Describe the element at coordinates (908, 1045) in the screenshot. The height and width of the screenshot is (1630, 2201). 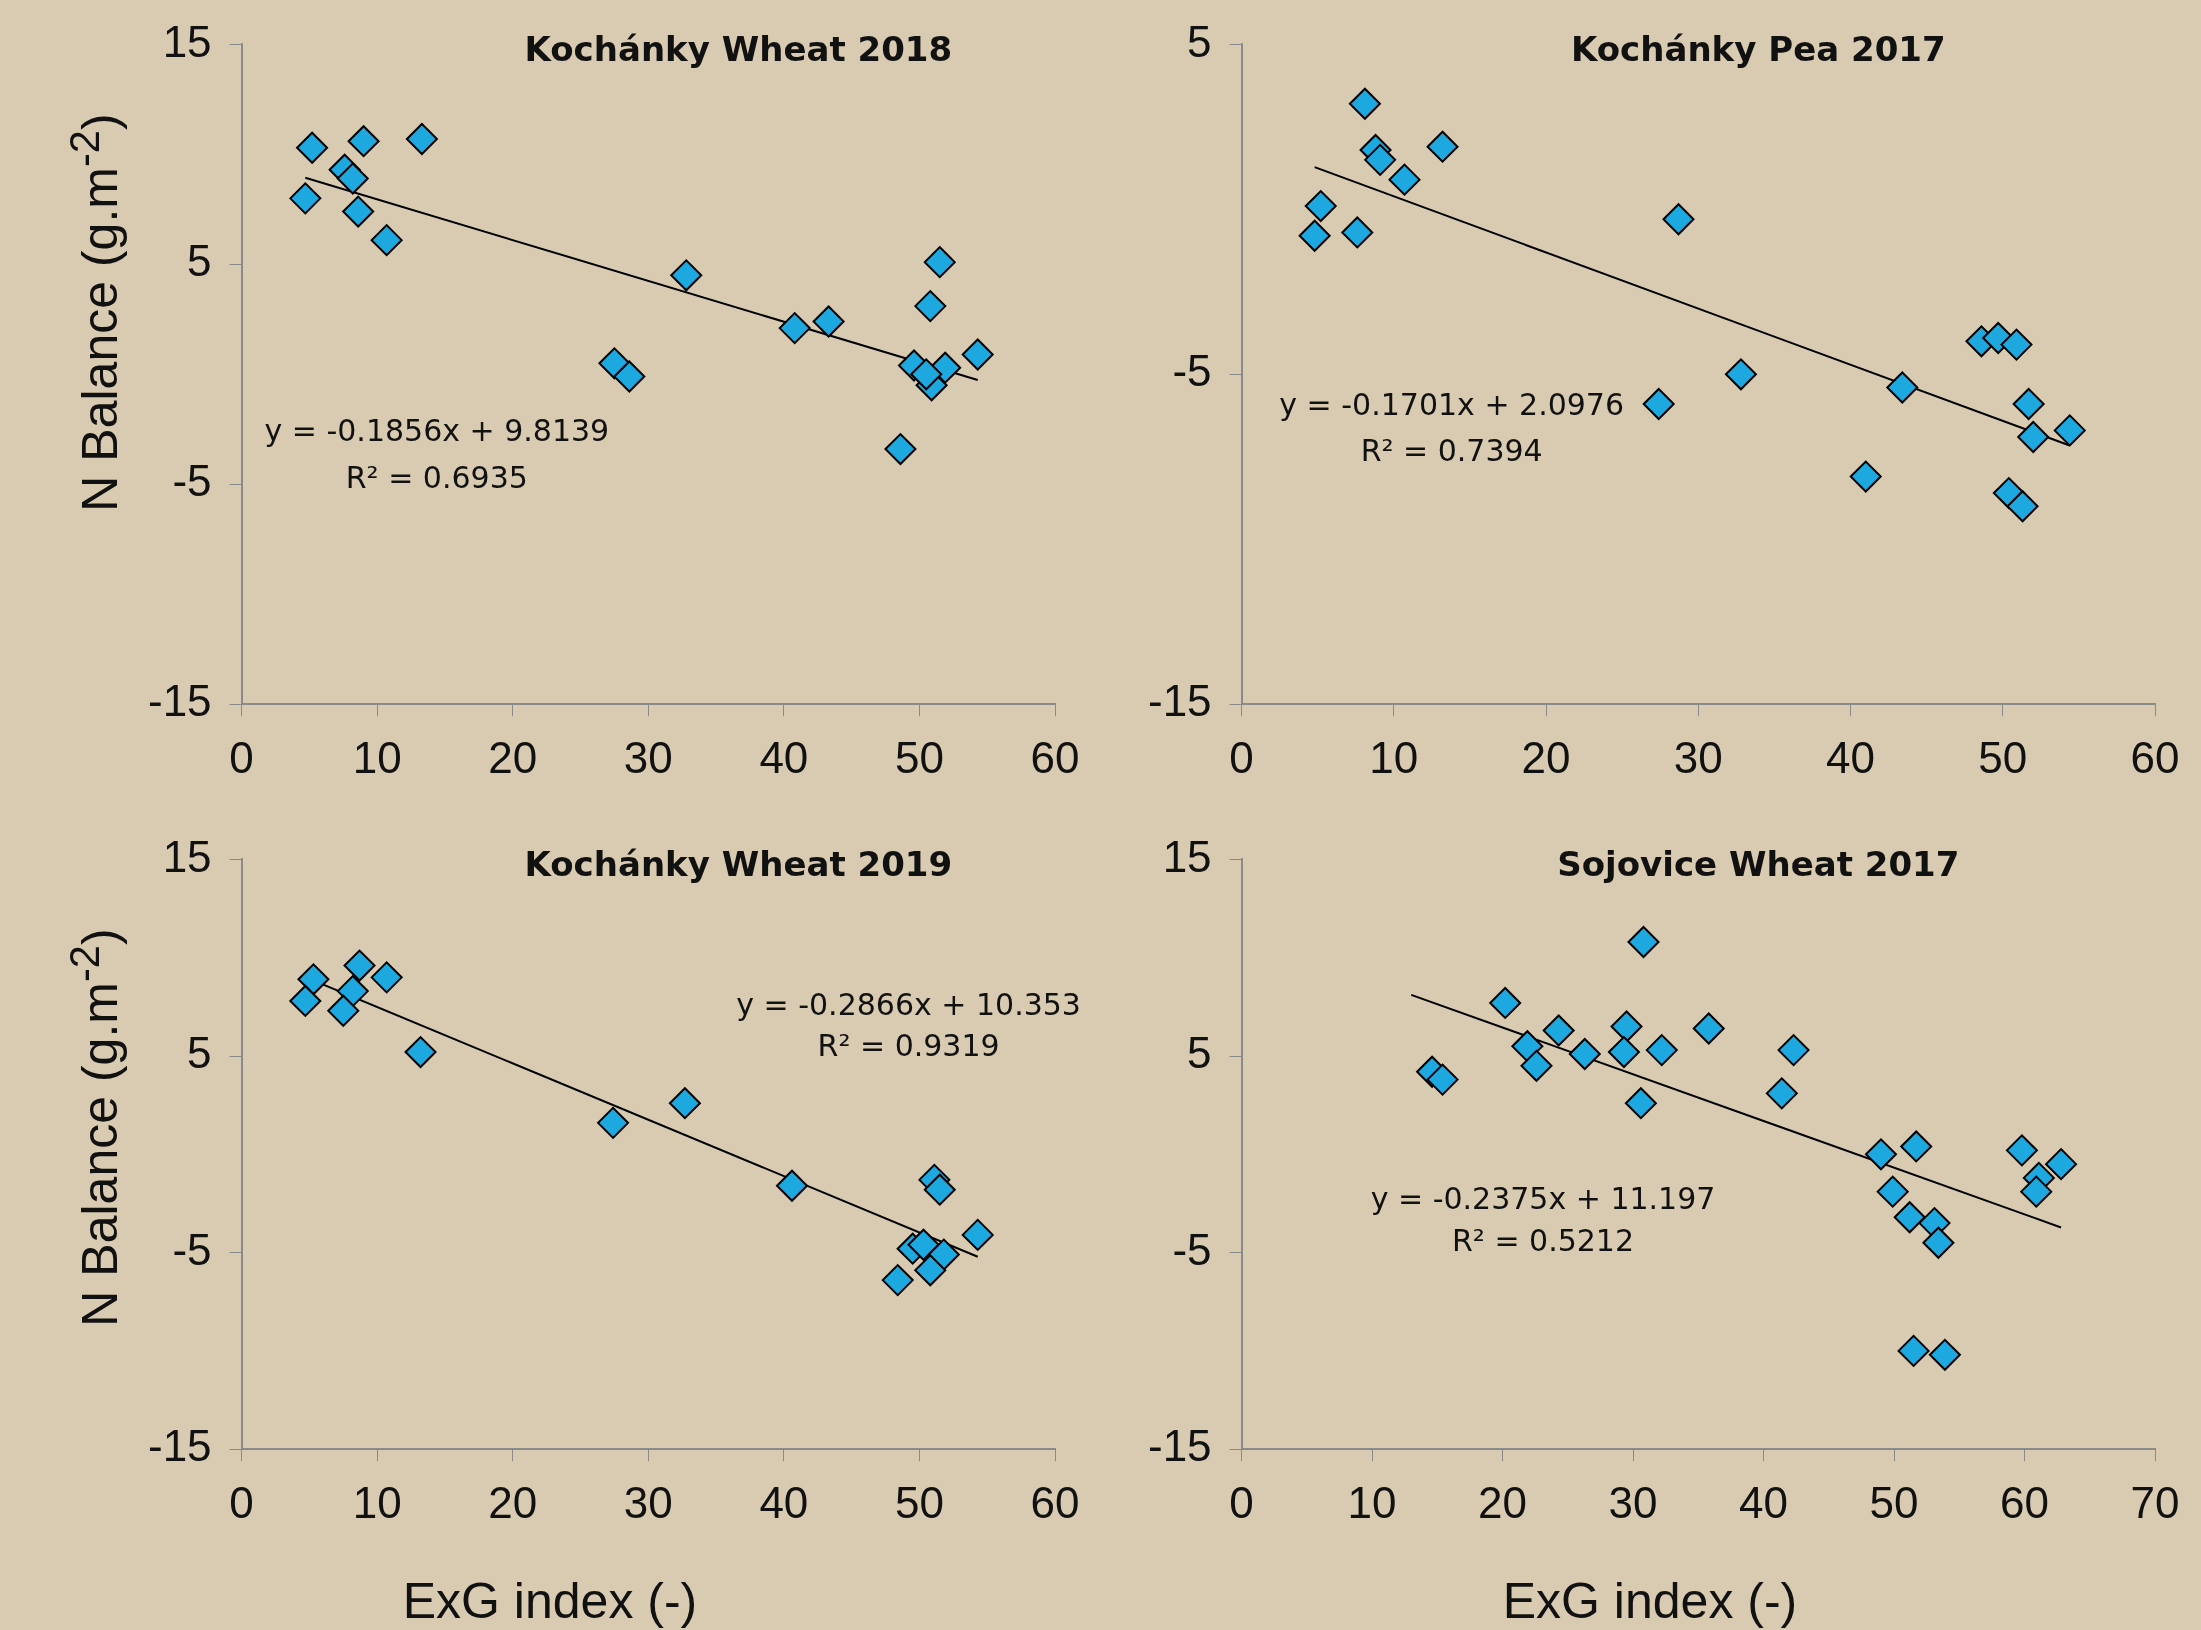
I see `annotation: R² = 0.9319` at that location.